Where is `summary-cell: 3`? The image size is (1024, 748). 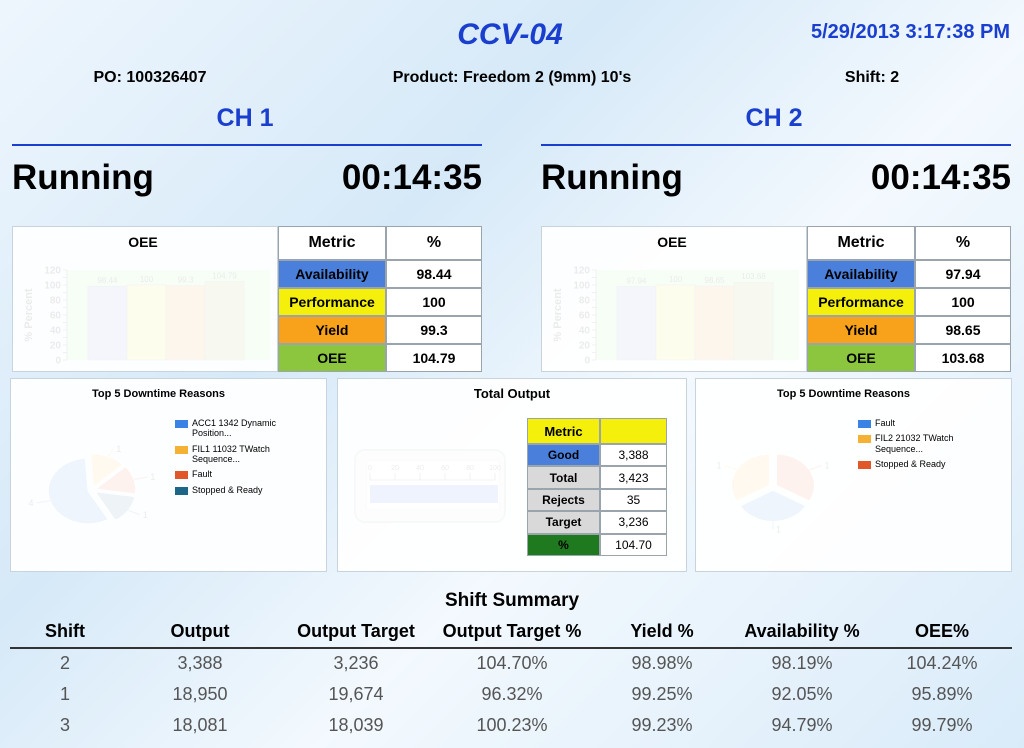
summary-cell: 3 is located at coordinates (64, 725).